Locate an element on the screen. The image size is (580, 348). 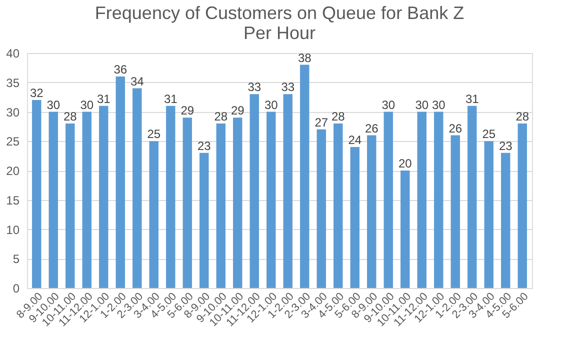
data-label: 32 is located at coordinates (37, 93).